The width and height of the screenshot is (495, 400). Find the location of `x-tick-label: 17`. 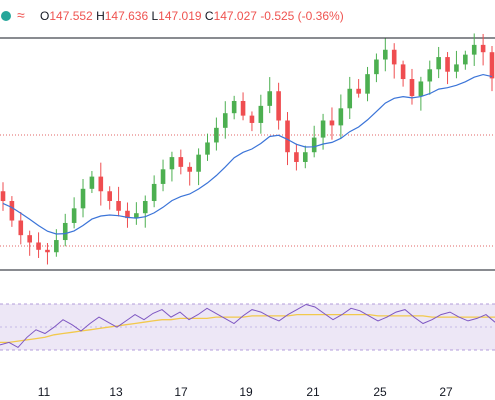

x-tick-label: 17 is located at coordinates (181, 392).